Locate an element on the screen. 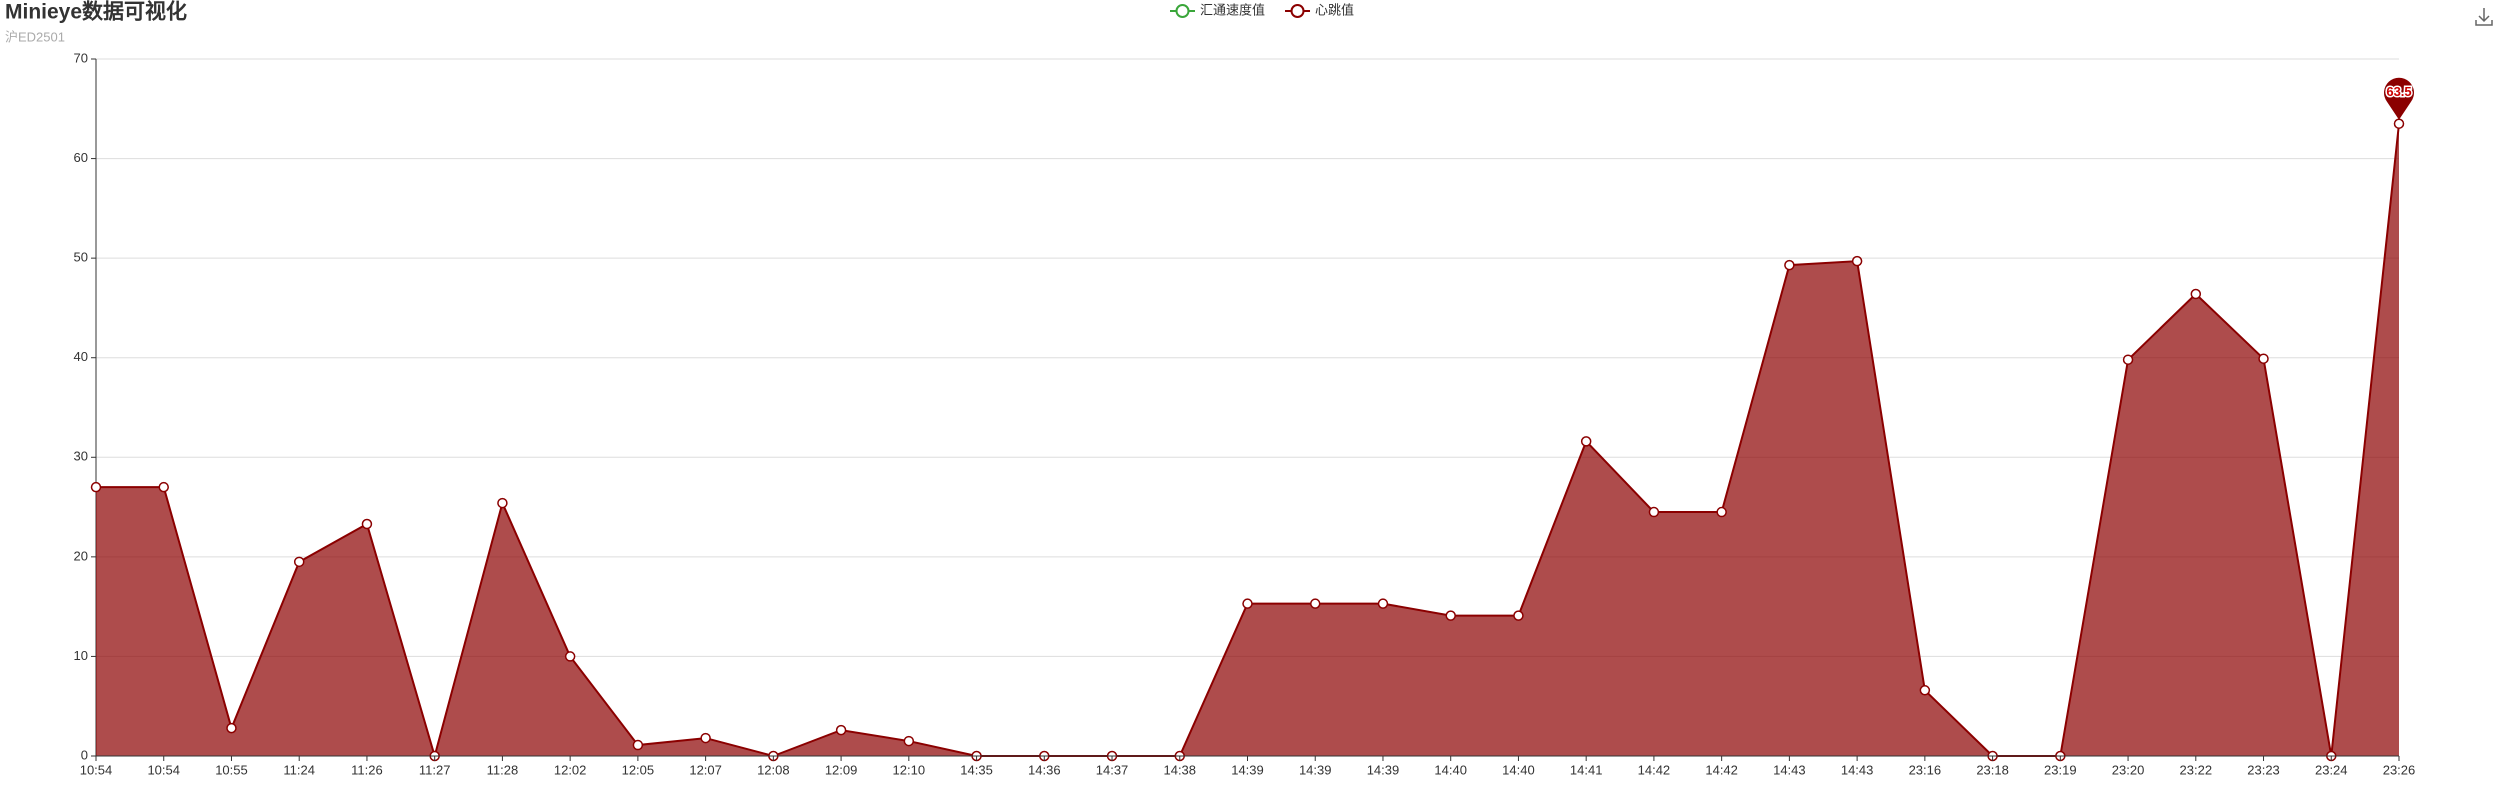 The image size is (2500, 800). x-tick-label: 14:37 is located at coordinates (1112, 769).